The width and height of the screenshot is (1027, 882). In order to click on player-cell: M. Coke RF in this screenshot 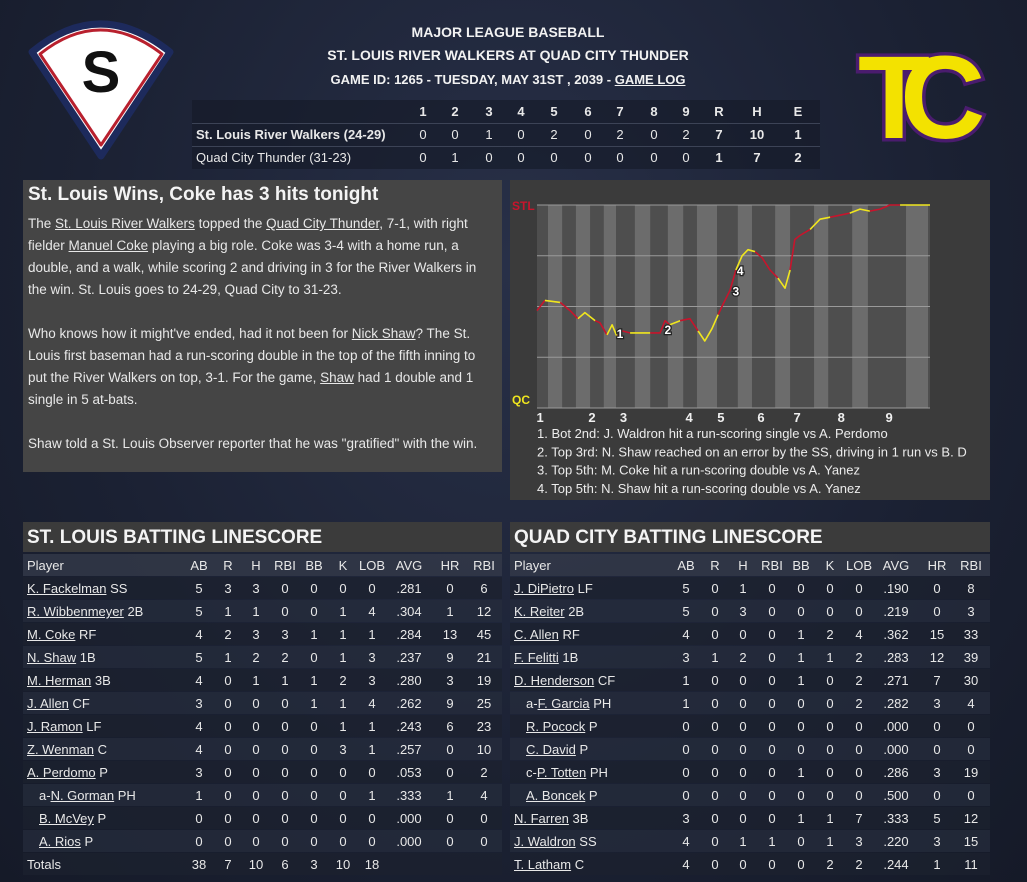, I will do `click(61, 634)`.